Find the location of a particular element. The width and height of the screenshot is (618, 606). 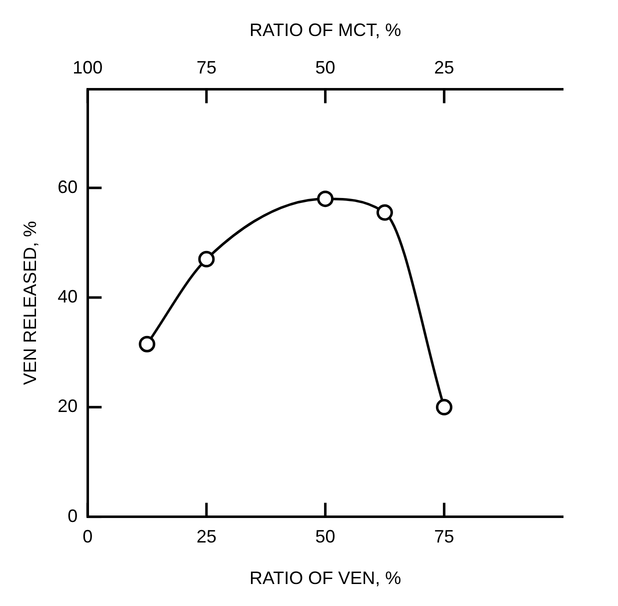

x-tick-label: 25 is located at coordinates (206, 536).